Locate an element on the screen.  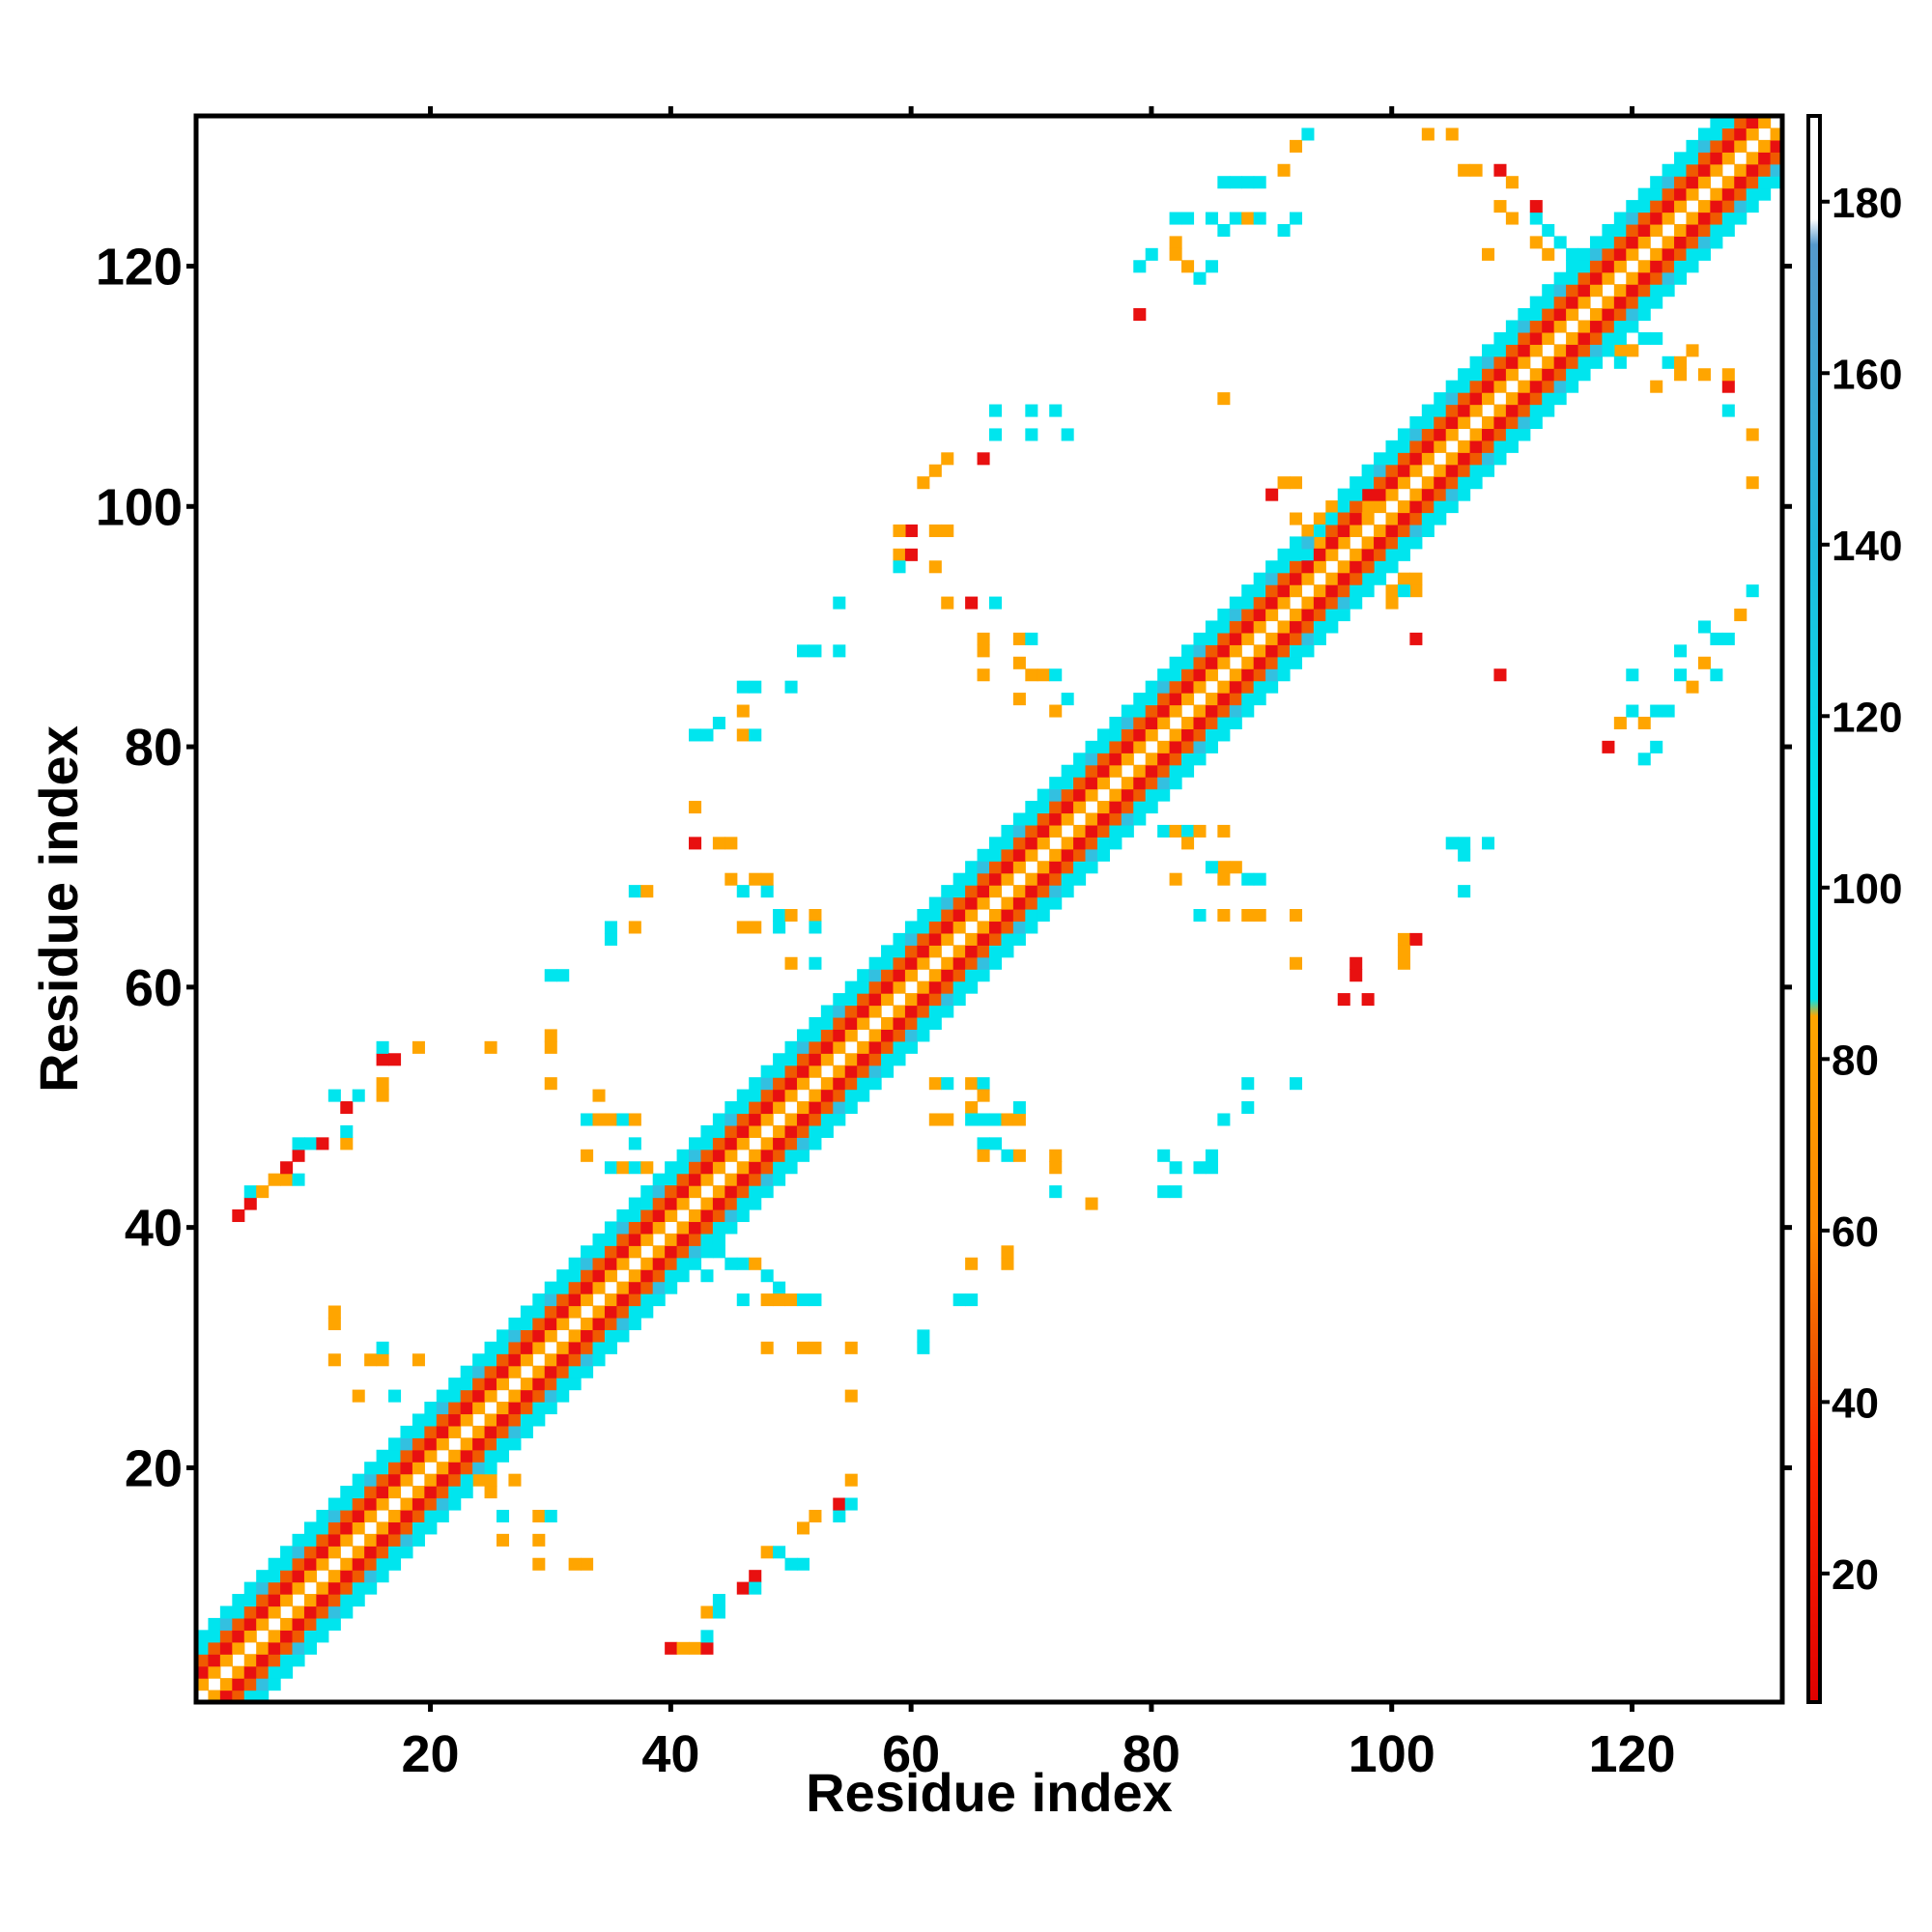
x-axis-title: Residue index is located at coordinates (989, 1792).